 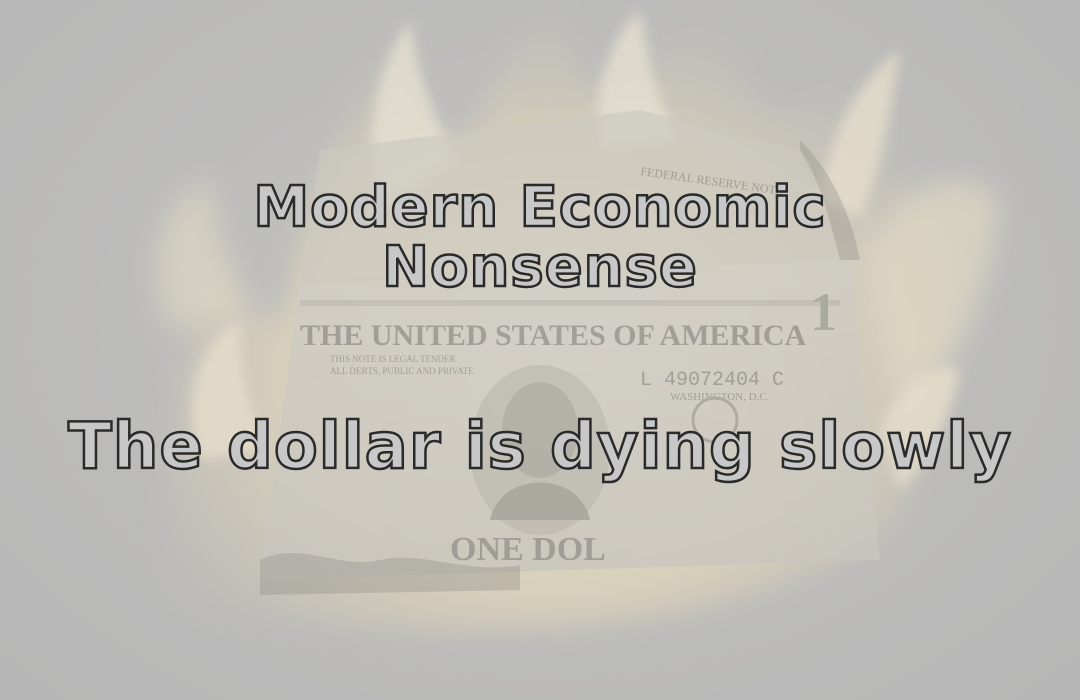 I want to click on banknote-denomination: ONE DOL, so click(x=528, y=549).